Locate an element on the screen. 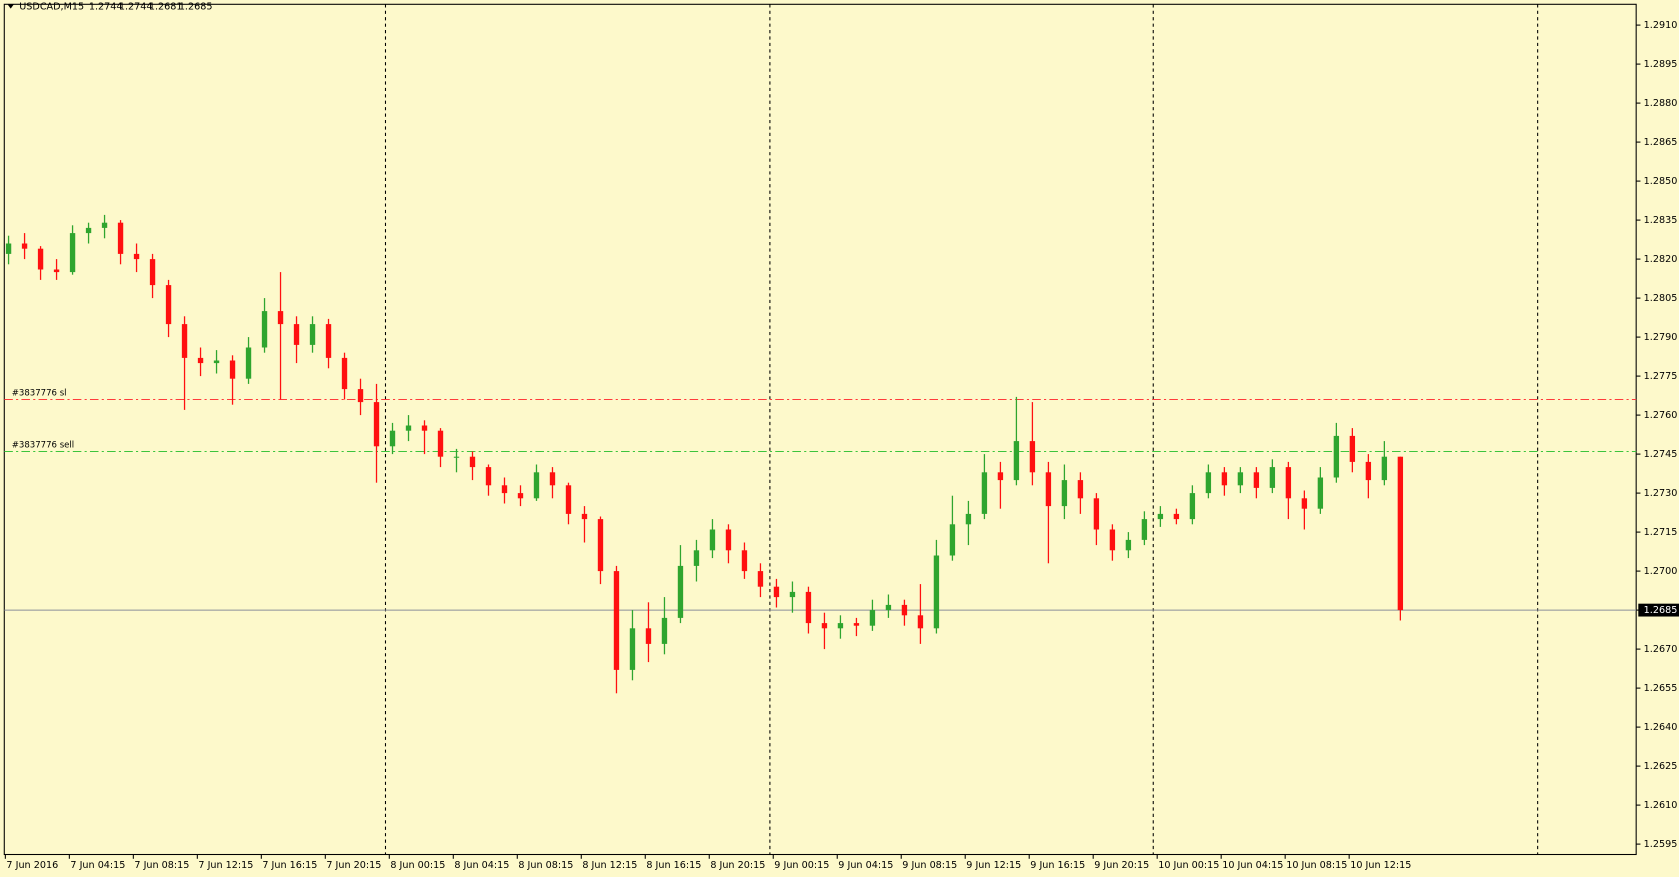 This screenshot has height=877, width=1679. y-tick-label: 1.2610 is located at coordinates (1661, 805).